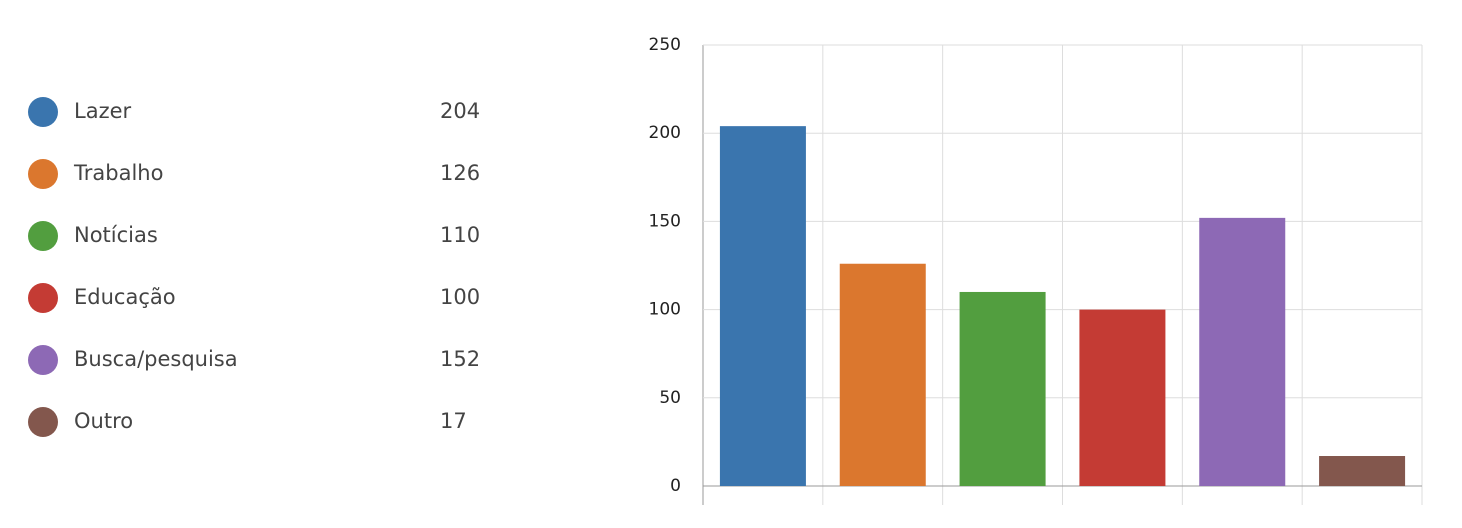 This screenshot has height=528, width=1462. Describe the element at coordinates (116, 235) in the screenshot. I see `legend-label: Notícias` at that location.